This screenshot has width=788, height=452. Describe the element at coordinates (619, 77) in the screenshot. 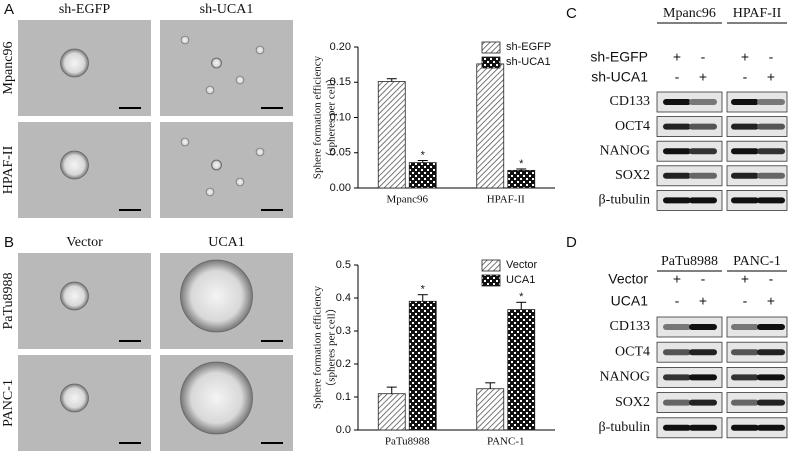

I see `condition-label: sh-UCA1` at that location.